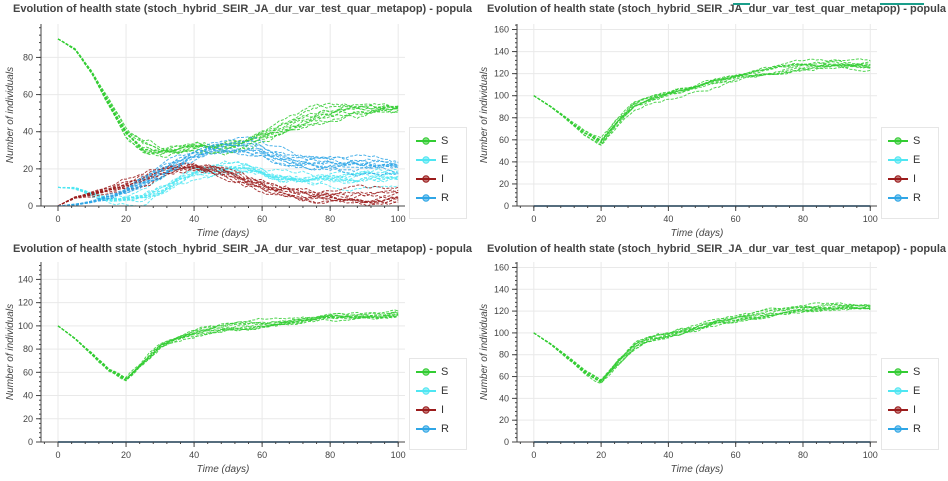 The image size is (948, 481). What do you see at coordinates (803, 455) in the screenshot?
I see `x-tick-label: 80` at bounding box center [803, 455].